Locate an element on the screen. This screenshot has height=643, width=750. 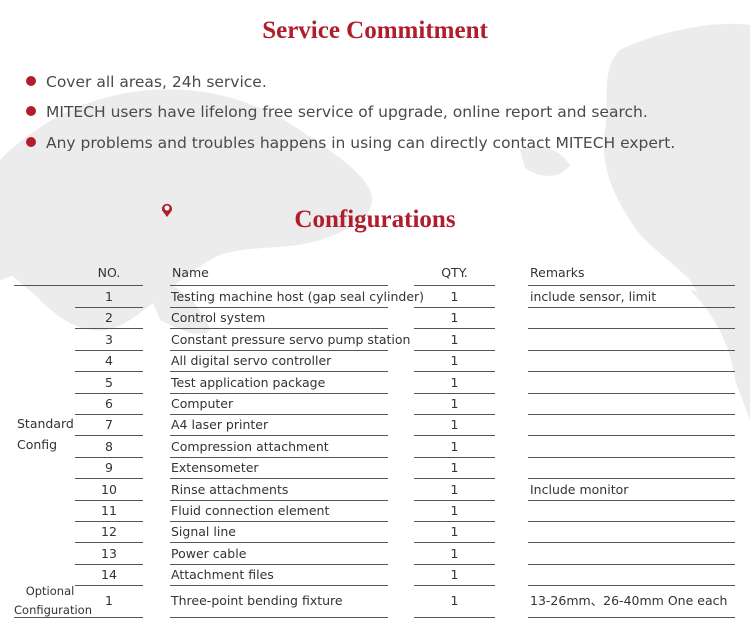
row-remarks: include sensor, limit is located at coordinates (593, 296).